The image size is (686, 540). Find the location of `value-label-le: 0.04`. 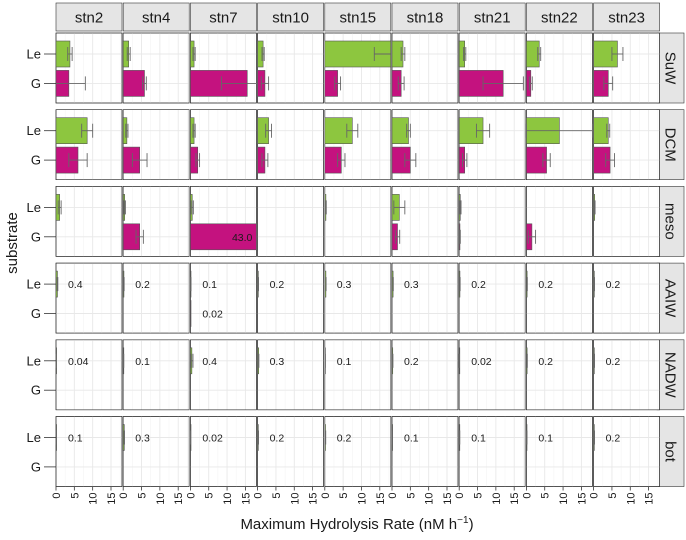

value-label-le: 0.04 is located at coordinates (78, 362).